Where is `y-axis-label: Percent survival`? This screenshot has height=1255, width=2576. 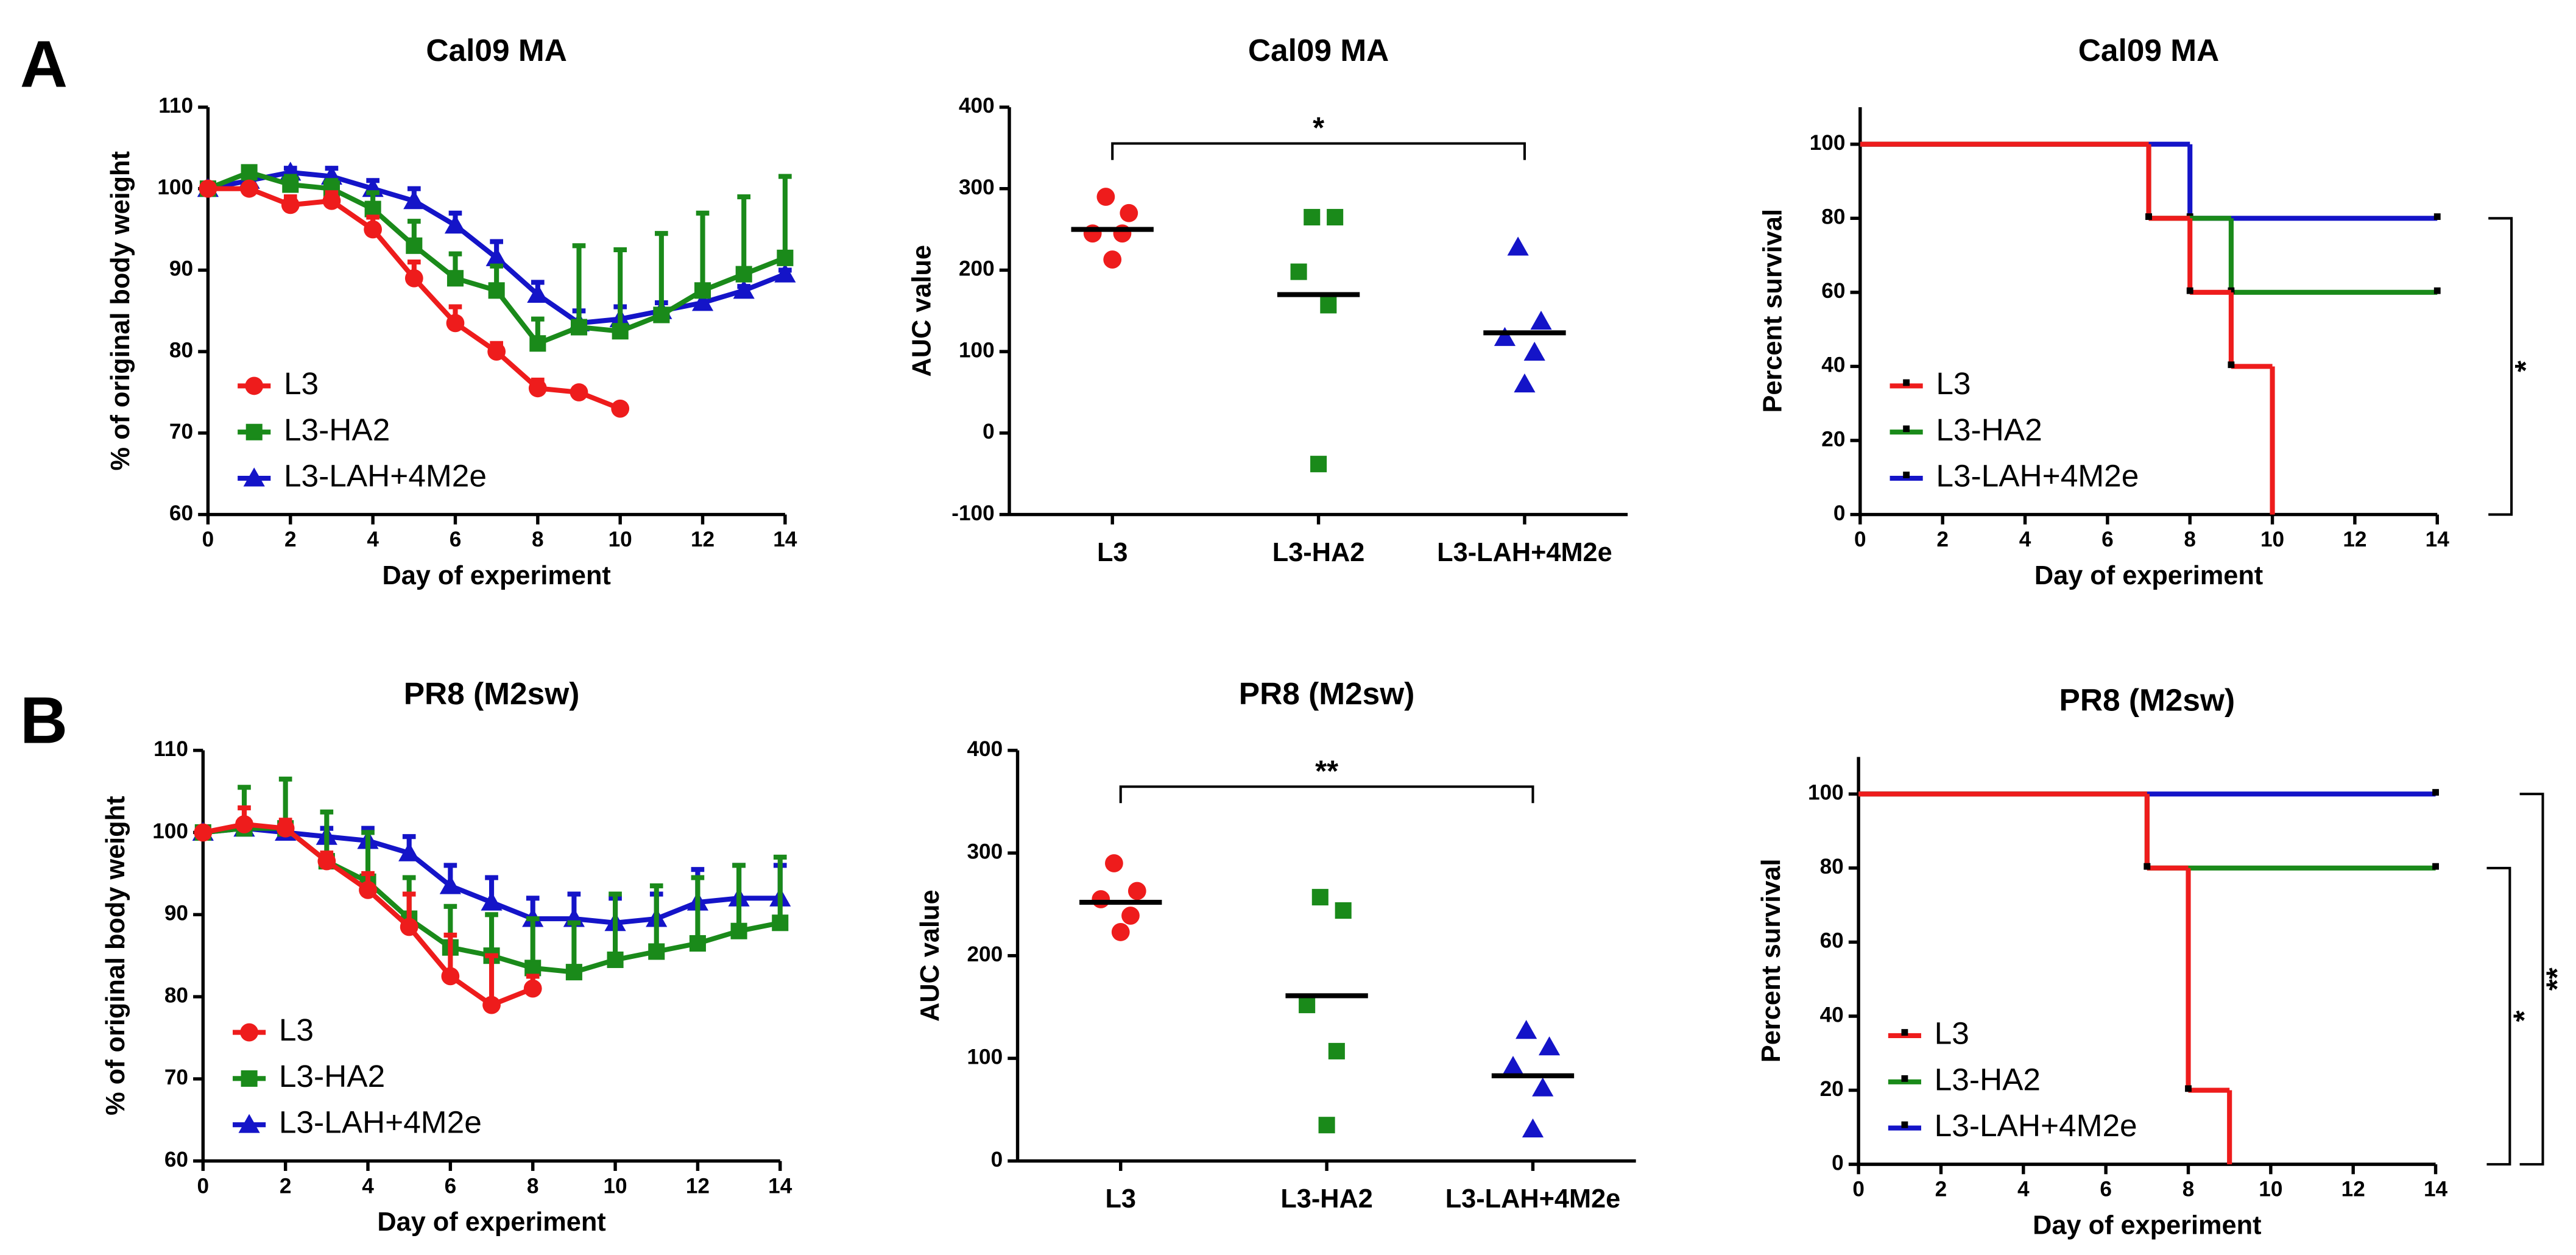 y-axis-label: Percent survival is located at coordinates (1771, 961).